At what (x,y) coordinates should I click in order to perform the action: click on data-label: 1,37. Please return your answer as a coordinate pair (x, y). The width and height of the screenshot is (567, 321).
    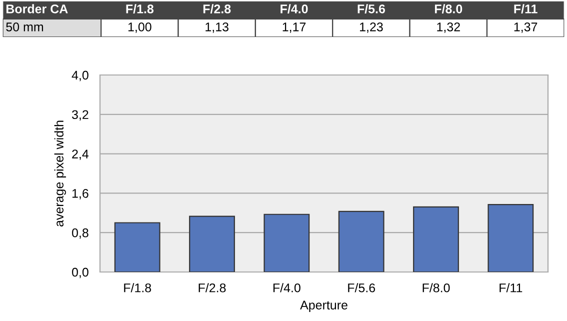
    Looking at the image, I should click on (526, 27).